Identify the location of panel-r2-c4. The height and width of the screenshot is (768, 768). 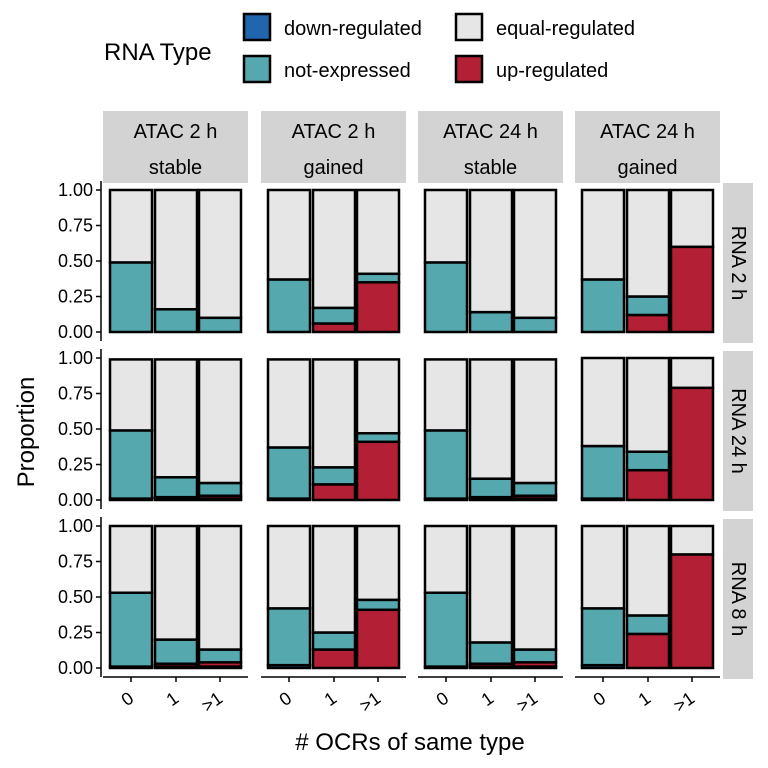
(647, 429).